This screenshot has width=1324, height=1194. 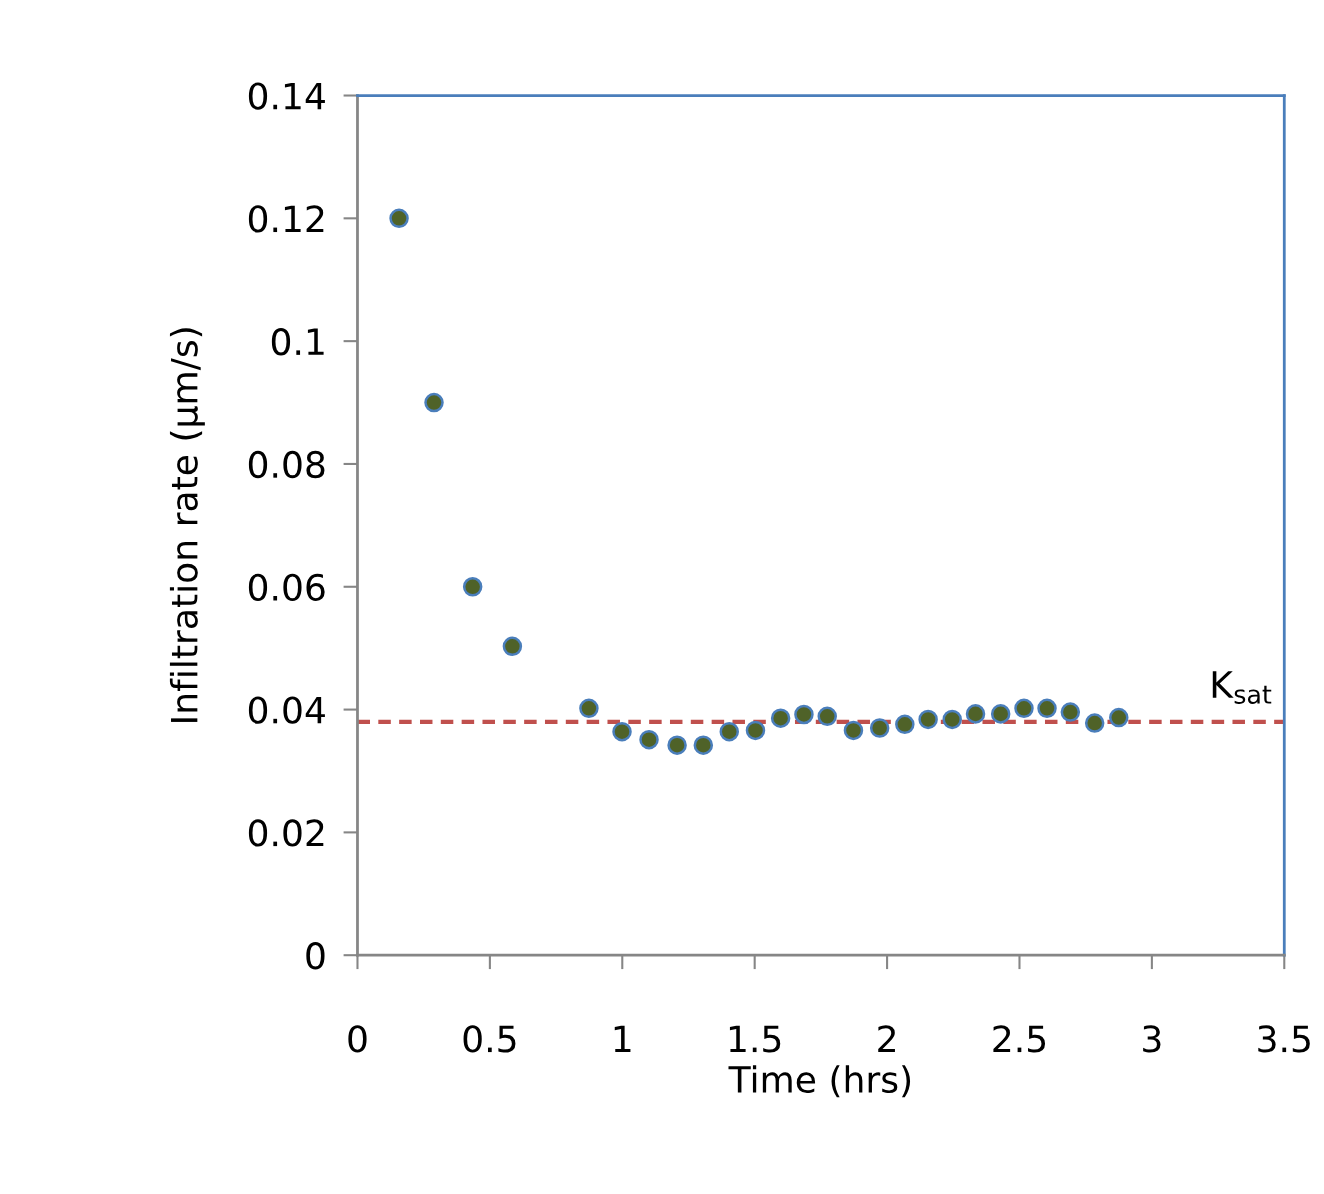 I want to click on x-tick-label: 1, so click(x=622, y=1039).